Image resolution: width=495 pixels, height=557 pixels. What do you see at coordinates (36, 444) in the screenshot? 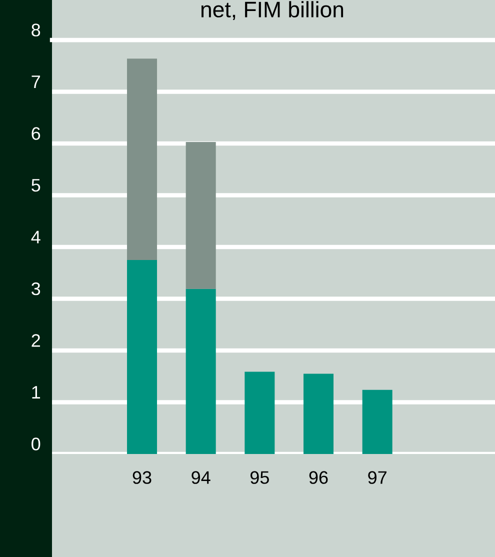
I see `y-tick-label: 0` at bounding box center [36, 444].